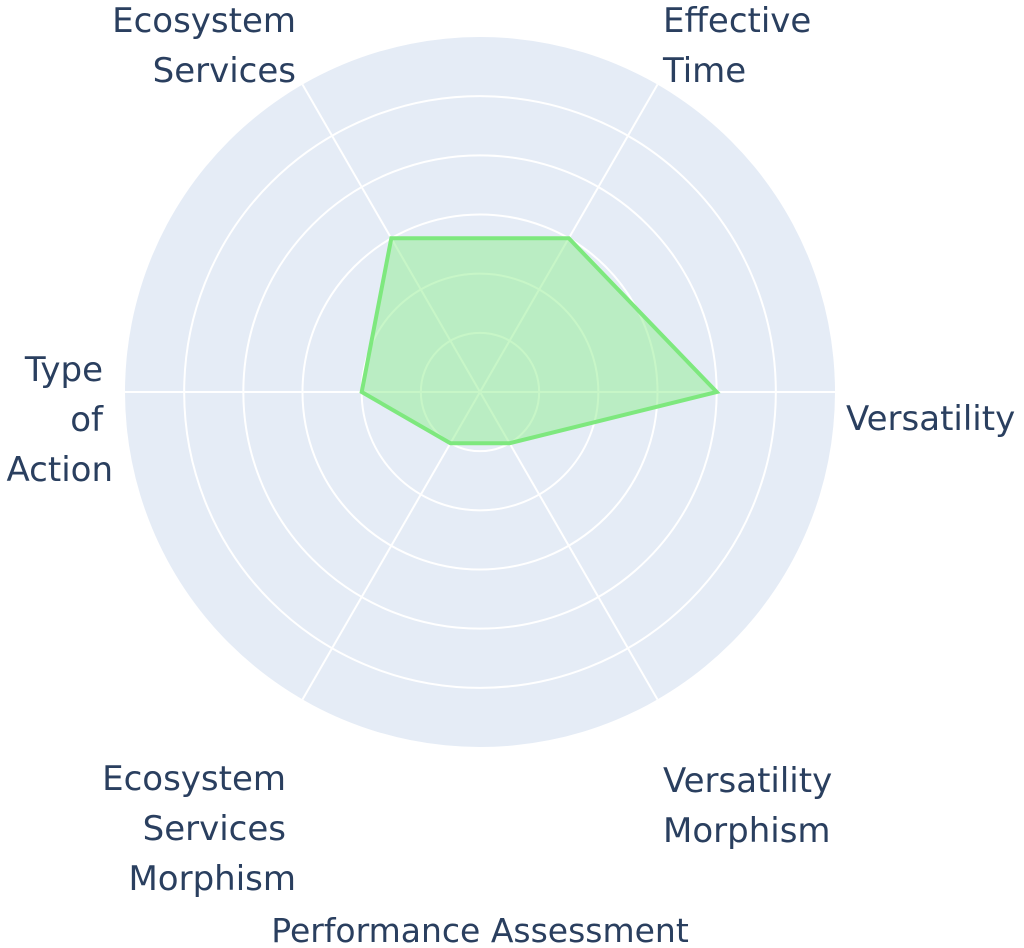  Describe the element at coordinates (704, 71) in the screenshot. I see `axis-label-line: Time` at that location.